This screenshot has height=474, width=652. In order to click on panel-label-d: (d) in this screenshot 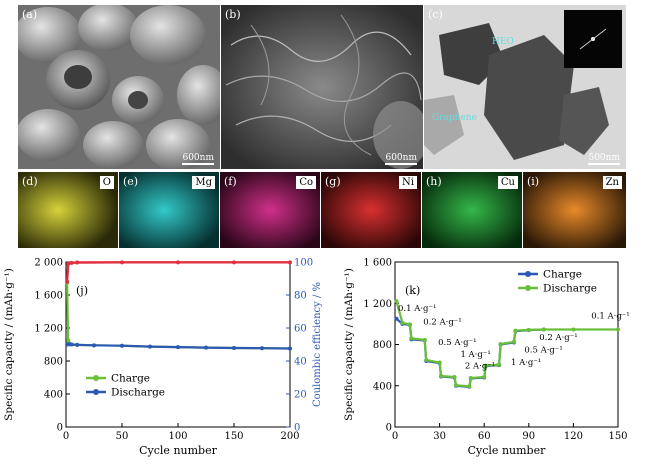, I will do `click(30, 181)`.